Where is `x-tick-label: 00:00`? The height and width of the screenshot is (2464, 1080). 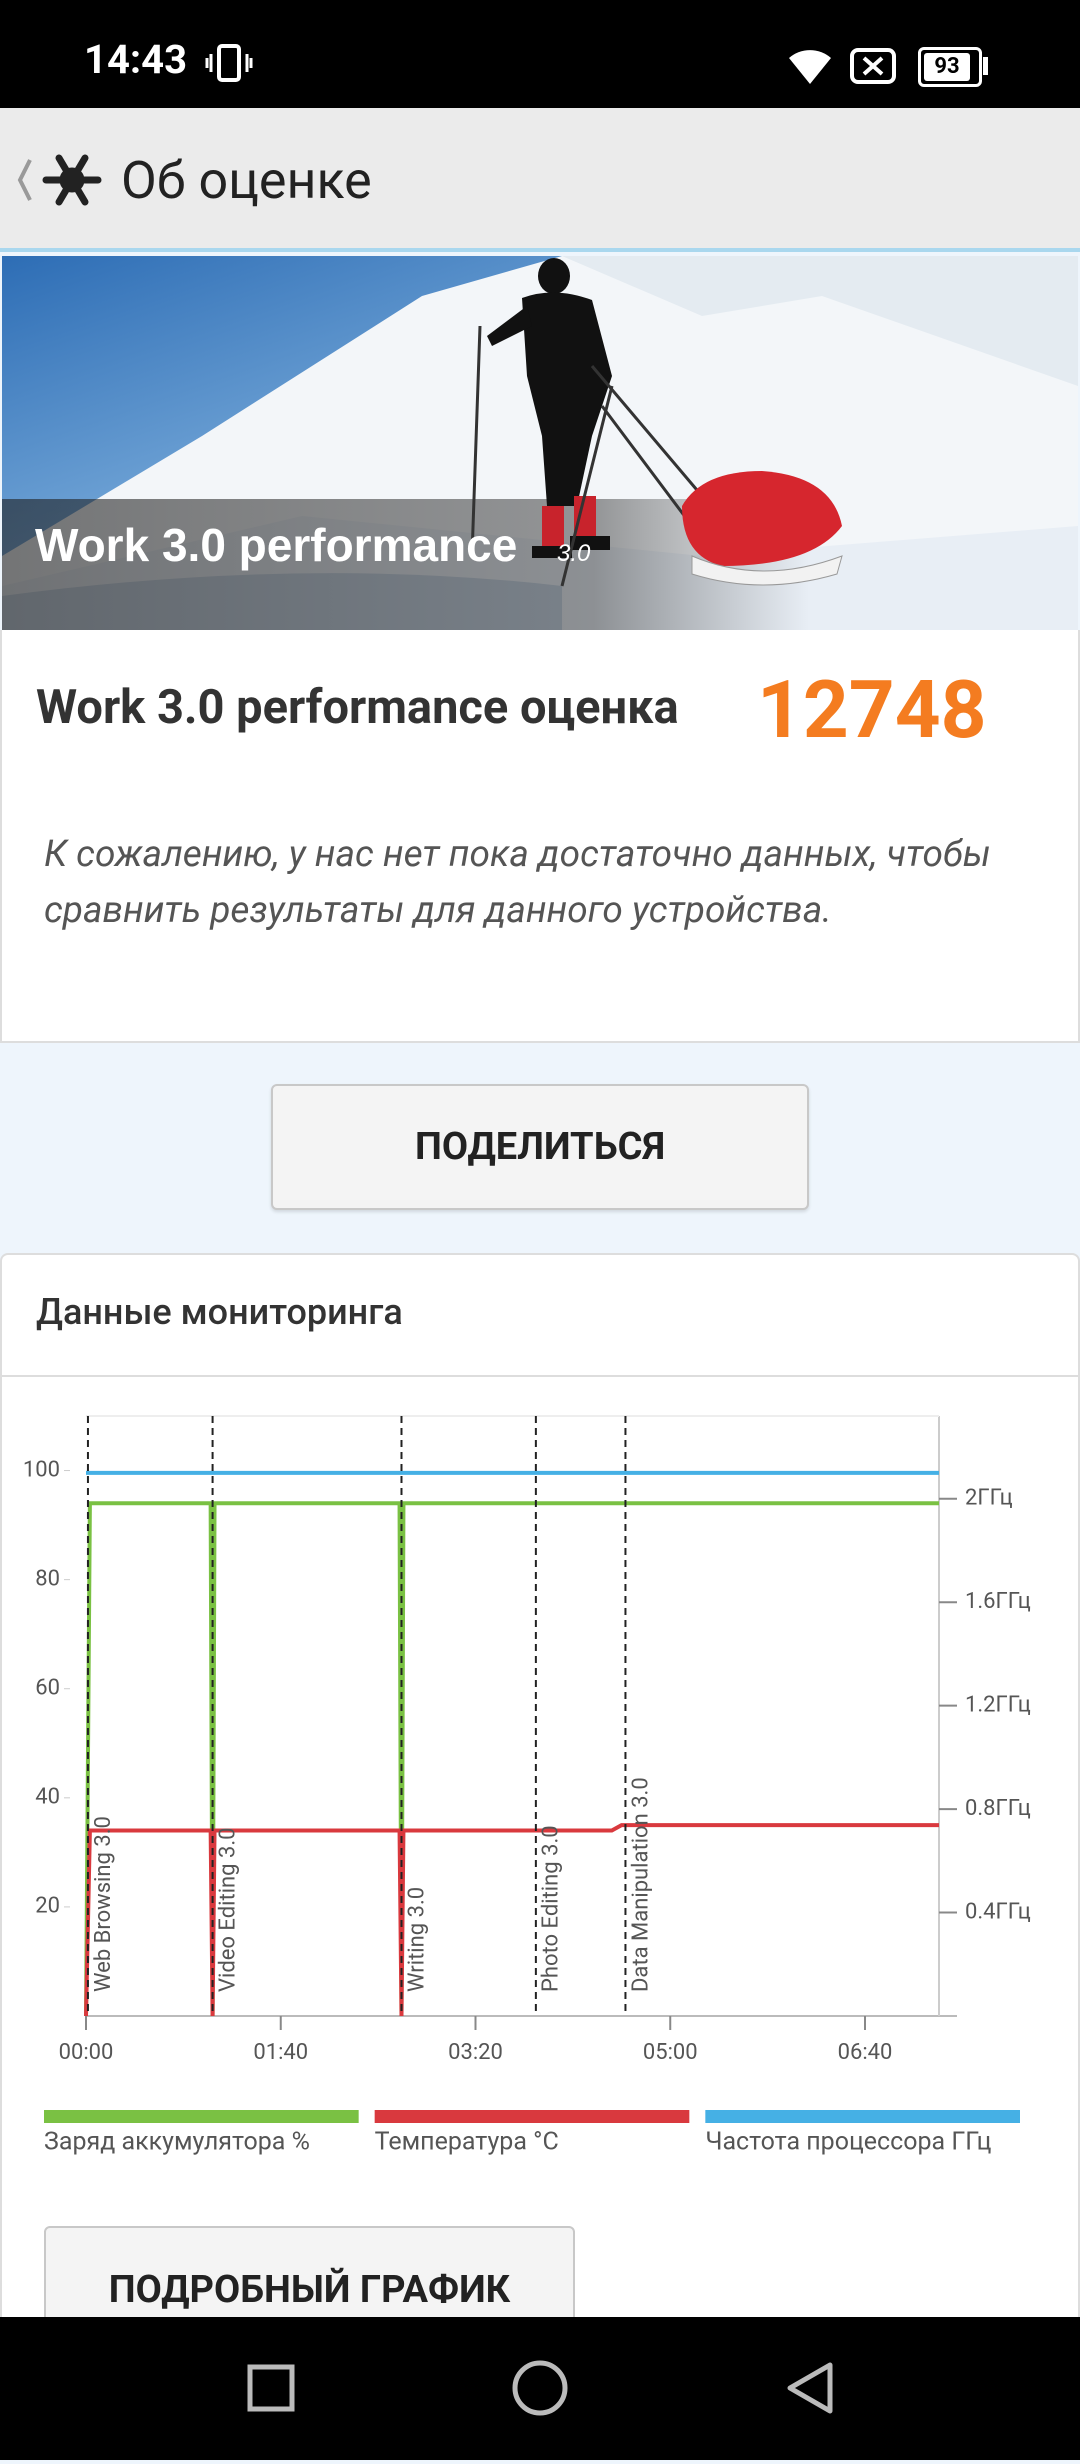
x-tick-label: 00:00 is located at coordinates (86, 2052).